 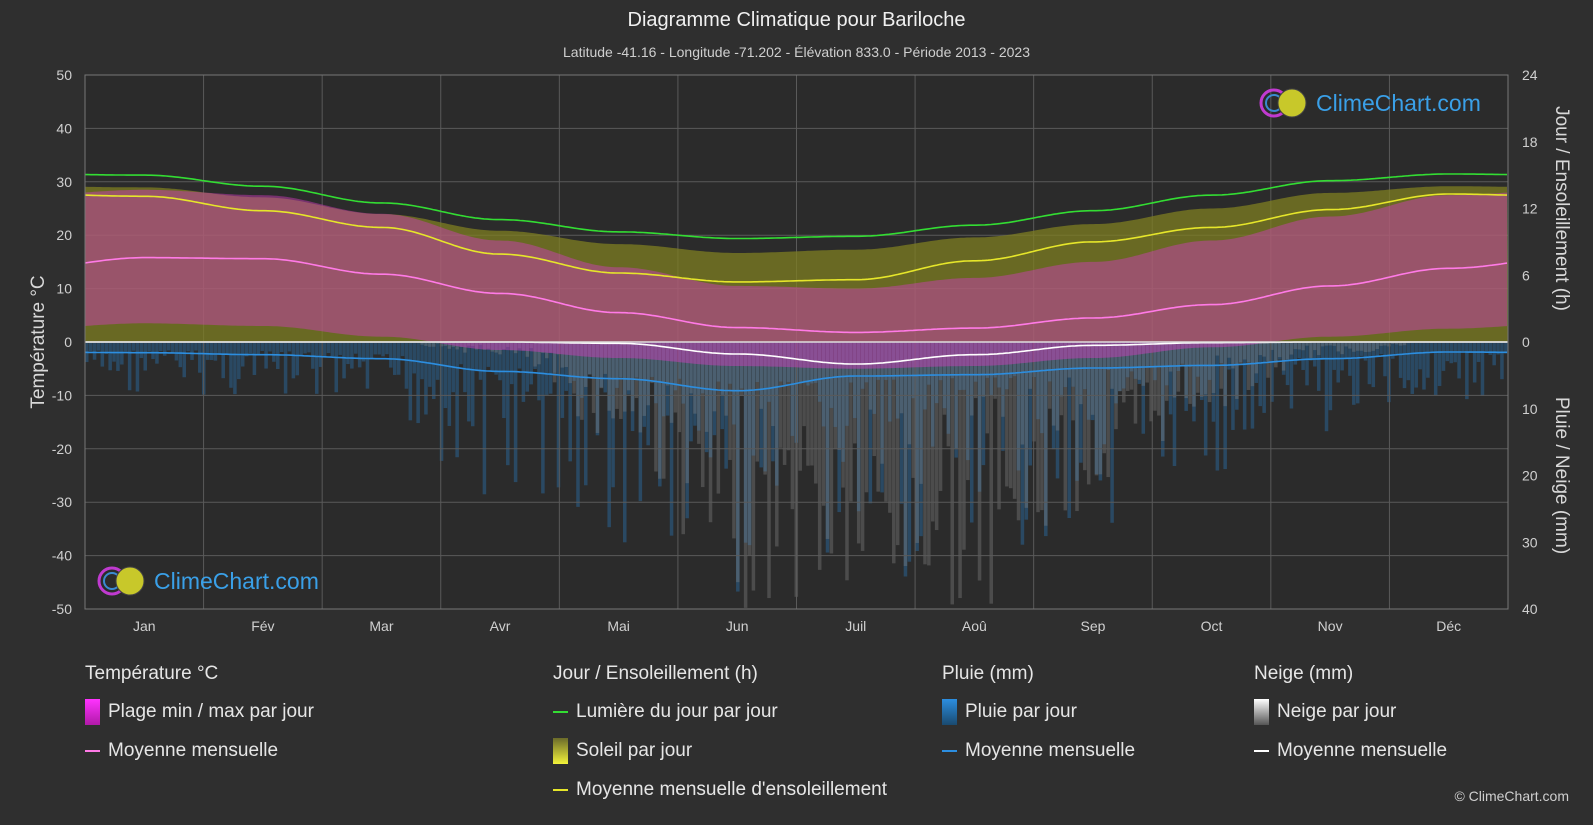 I want to click on x-tick-label: Fév, so click(x=262, y=626).